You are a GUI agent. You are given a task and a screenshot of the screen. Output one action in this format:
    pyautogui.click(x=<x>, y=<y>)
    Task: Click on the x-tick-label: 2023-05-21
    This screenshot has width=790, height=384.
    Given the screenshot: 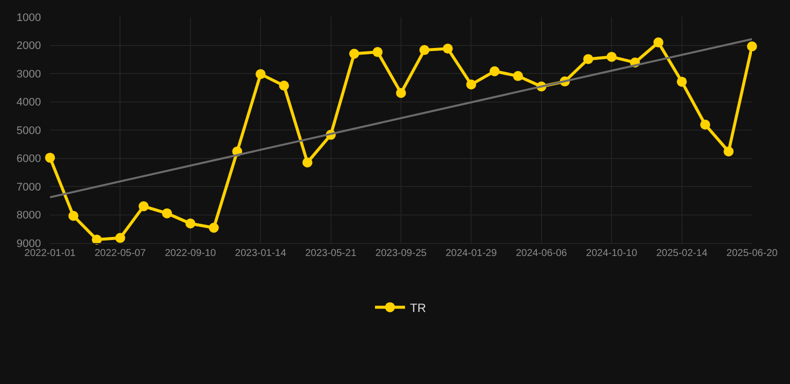 What is the action you would take?
    pyautogui.click(x=331, y=253)
    